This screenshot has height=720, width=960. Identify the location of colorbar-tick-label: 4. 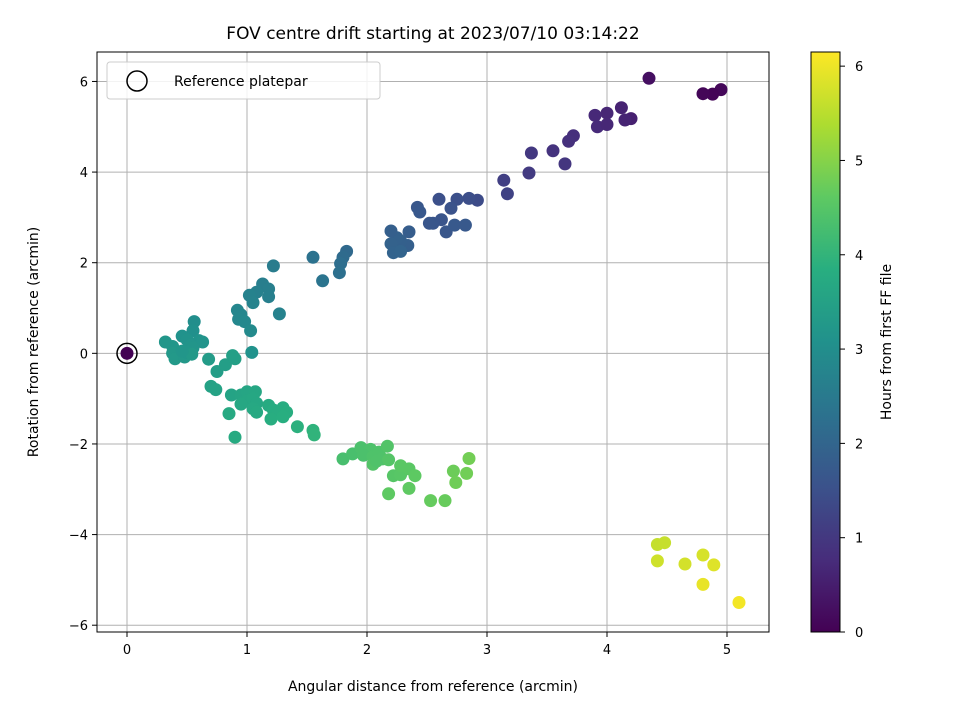
(859, 256).